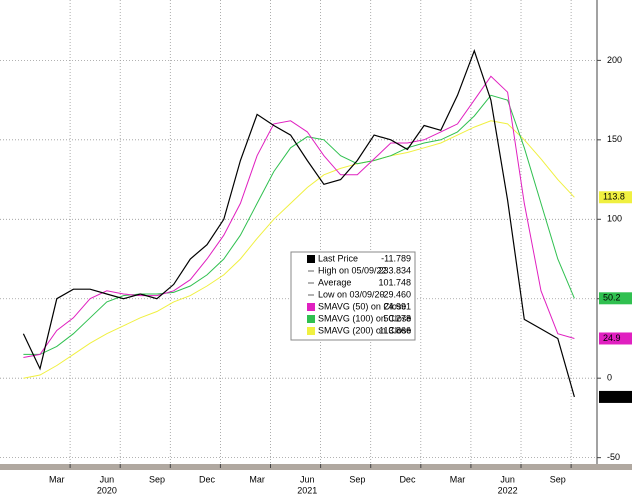  I want to click on x-year-label: 2020, so click(107, 490).